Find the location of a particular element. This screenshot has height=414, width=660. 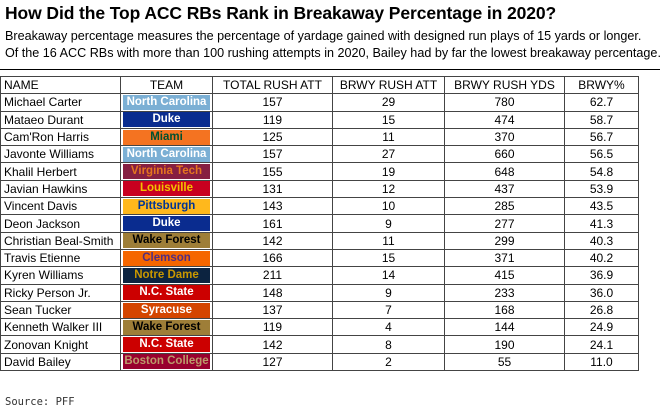

total-rush-att-cell: 211 is located at coordinates (272, 275).